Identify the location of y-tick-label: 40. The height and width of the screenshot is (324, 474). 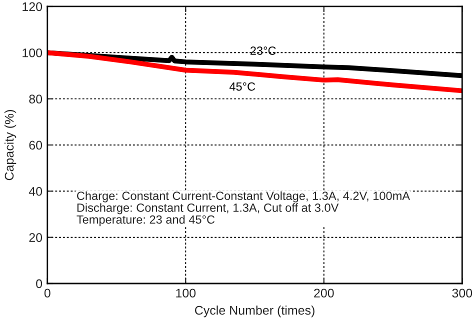
(35, 191).